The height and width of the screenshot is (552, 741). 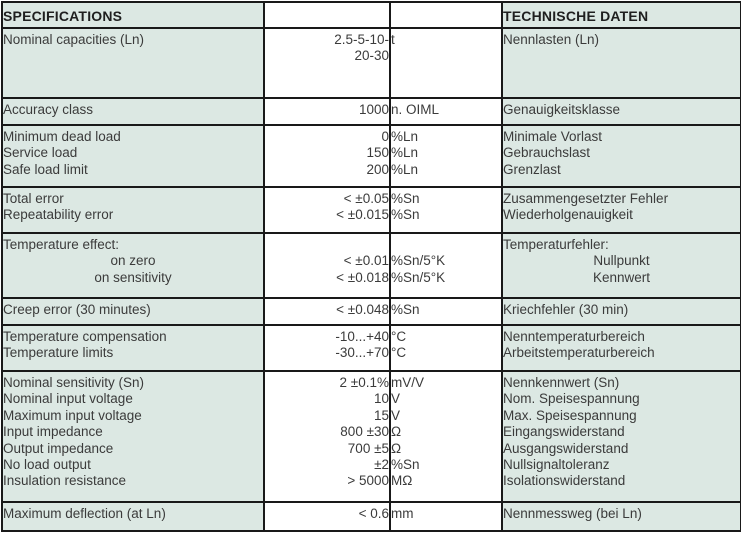 What do you see at coordinates (133, 261) in the screenshot?
I see `text-line: on zero` at bounding box center [133, 261].